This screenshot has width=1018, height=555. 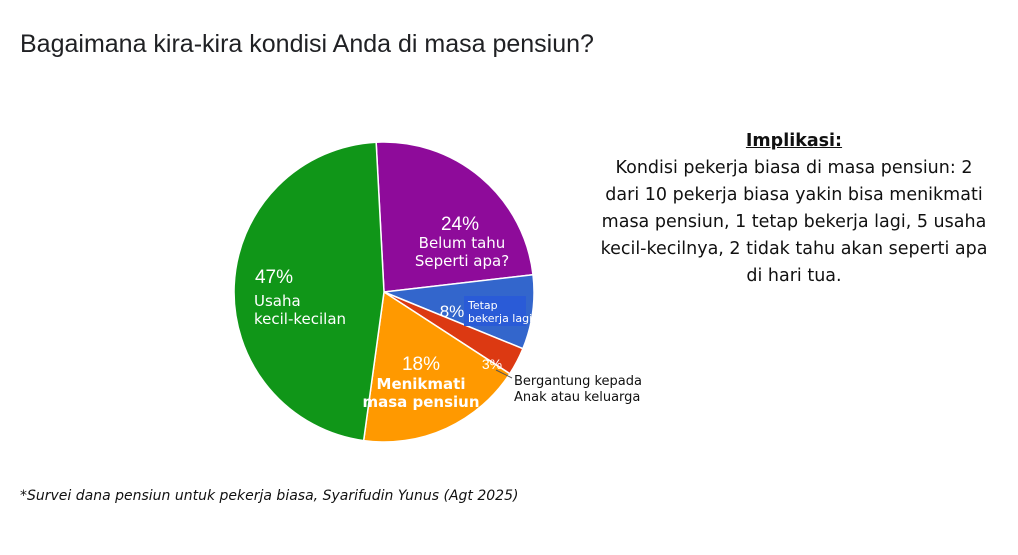 What do you see at coordinates (460, 224) in the screenshot?
I see `slice-percent-label: 24%` at bounding box center [460, 224].